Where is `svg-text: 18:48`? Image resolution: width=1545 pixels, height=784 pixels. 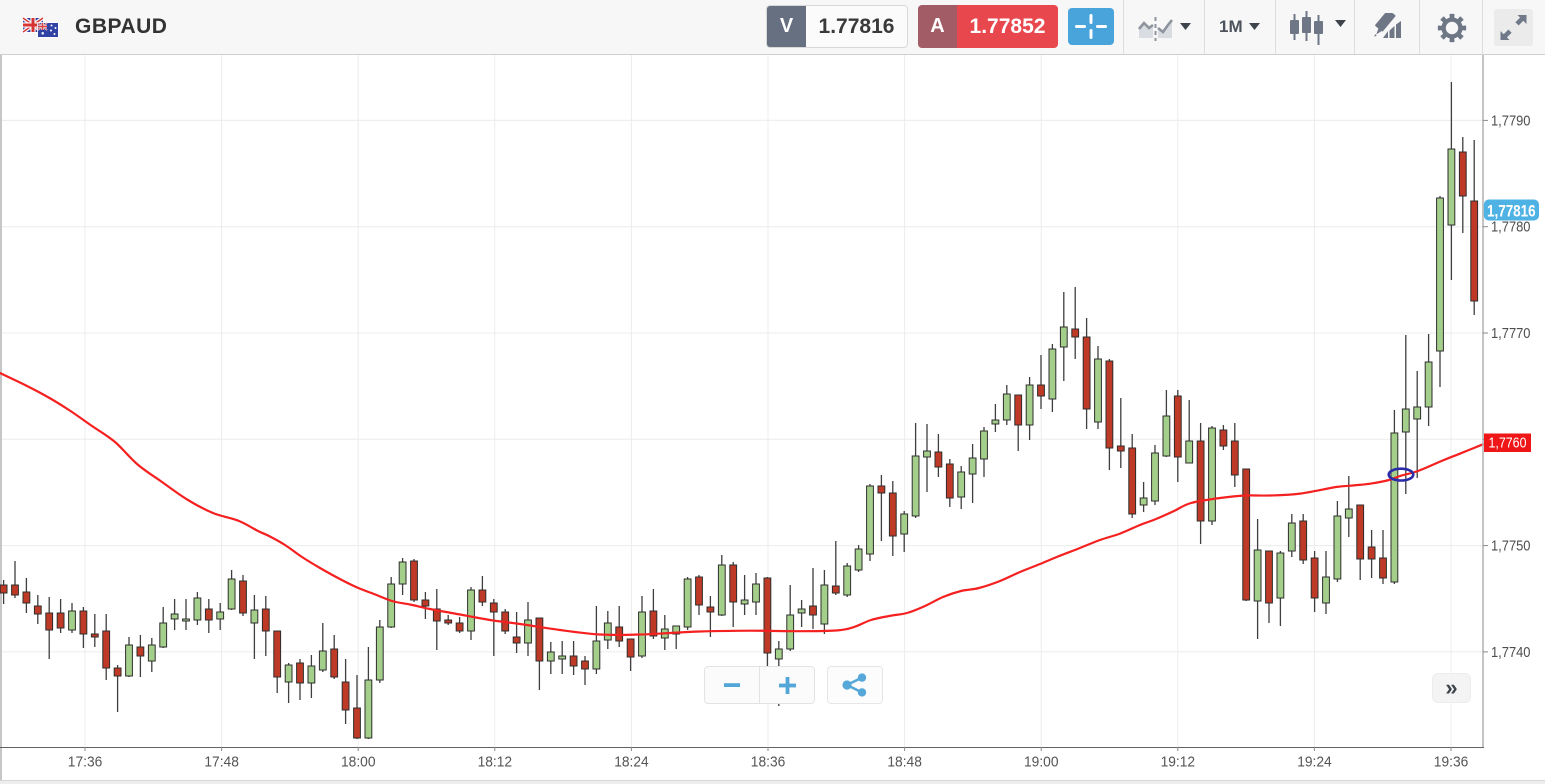 svg-text: 18:48 is located at coordinates (904, 762).